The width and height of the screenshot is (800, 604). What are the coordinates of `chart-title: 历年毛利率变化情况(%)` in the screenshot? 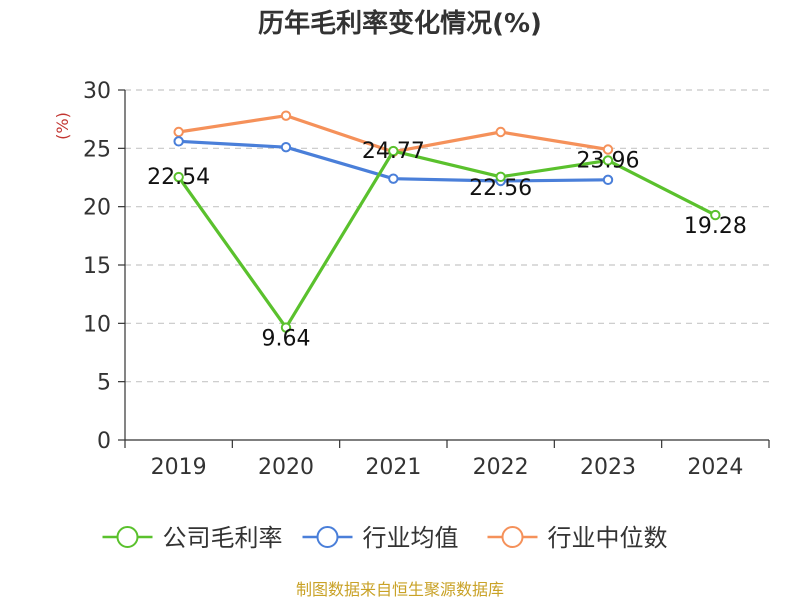 It's located at (400, 23).